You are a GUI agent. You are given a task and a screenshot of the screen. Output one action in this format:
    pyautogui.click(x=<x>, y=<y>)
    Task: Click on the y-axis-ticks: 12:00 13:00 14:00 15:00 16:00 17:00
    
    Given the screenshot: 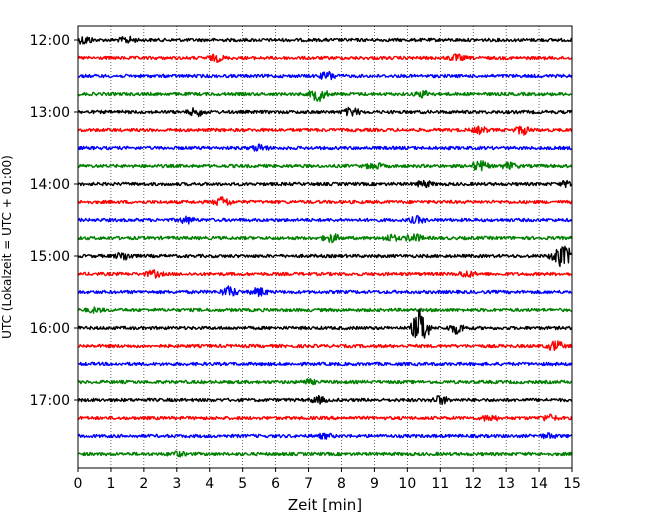 What is the action you would take?
    pyautogui.click(x=54, y=221)
    